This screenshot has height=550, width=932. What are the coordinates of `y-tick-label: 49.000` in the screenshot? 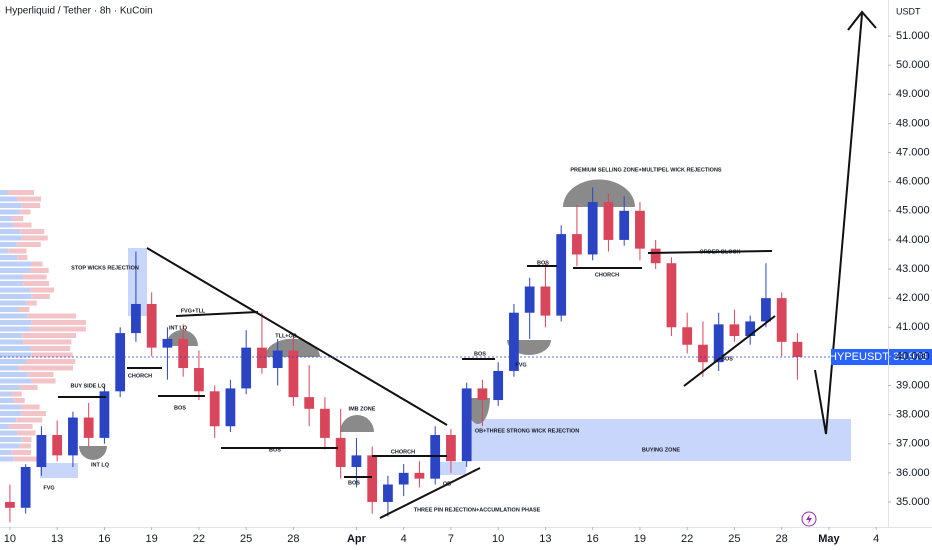 It's located at (913, 94).